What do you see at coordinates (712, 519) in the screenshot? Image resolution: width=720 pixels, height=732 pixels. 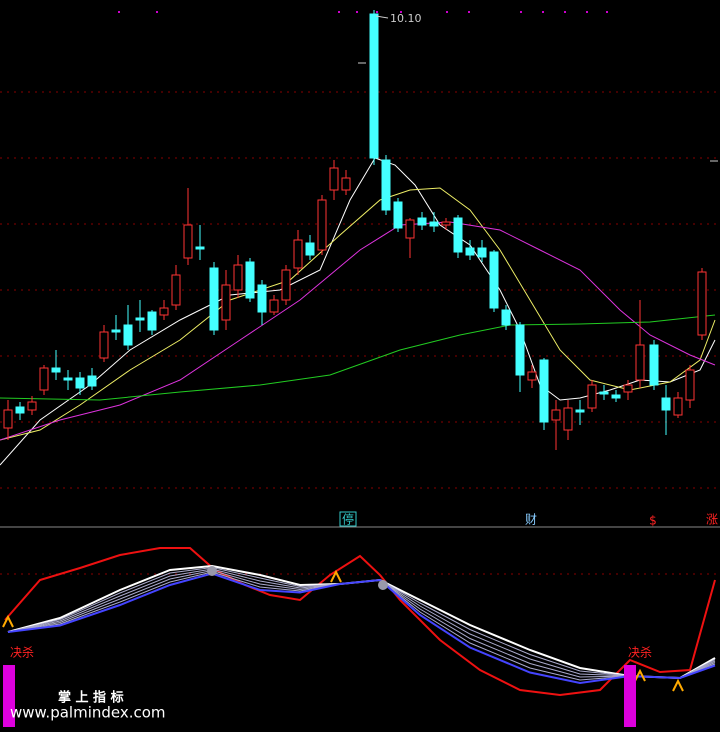 I see `marker: 涨` at bounding box center [712, 519].